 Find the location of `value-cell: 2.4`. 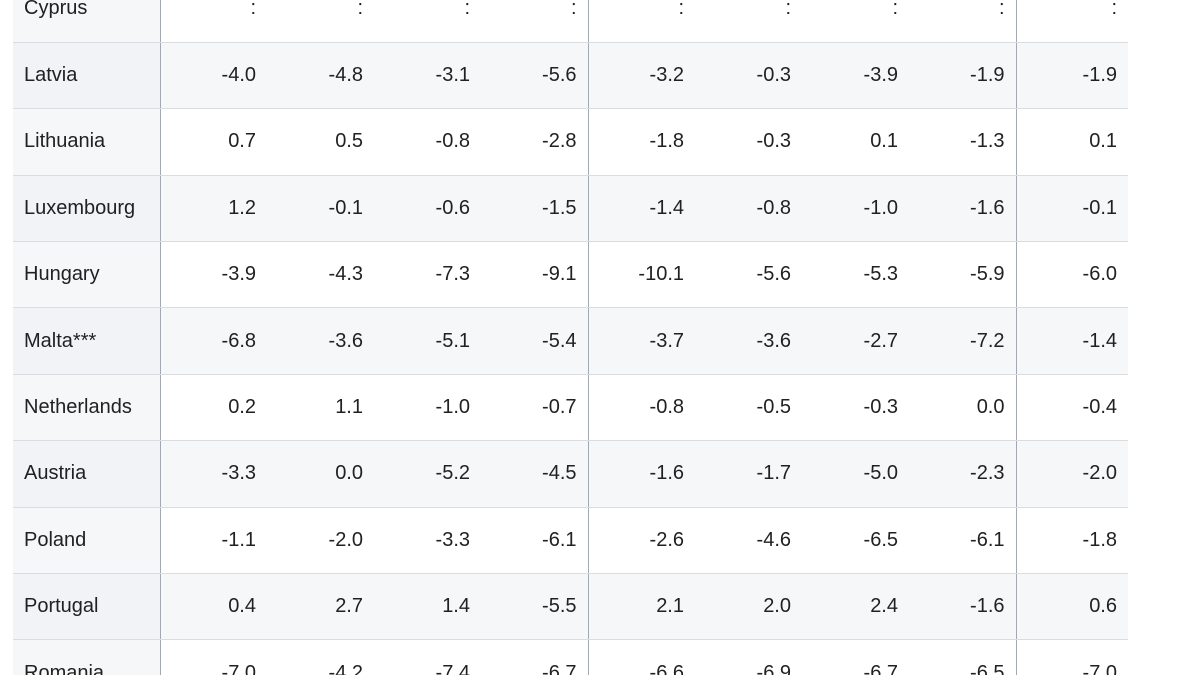

value-cell: 2.4 is located at coordinates (855, 607).